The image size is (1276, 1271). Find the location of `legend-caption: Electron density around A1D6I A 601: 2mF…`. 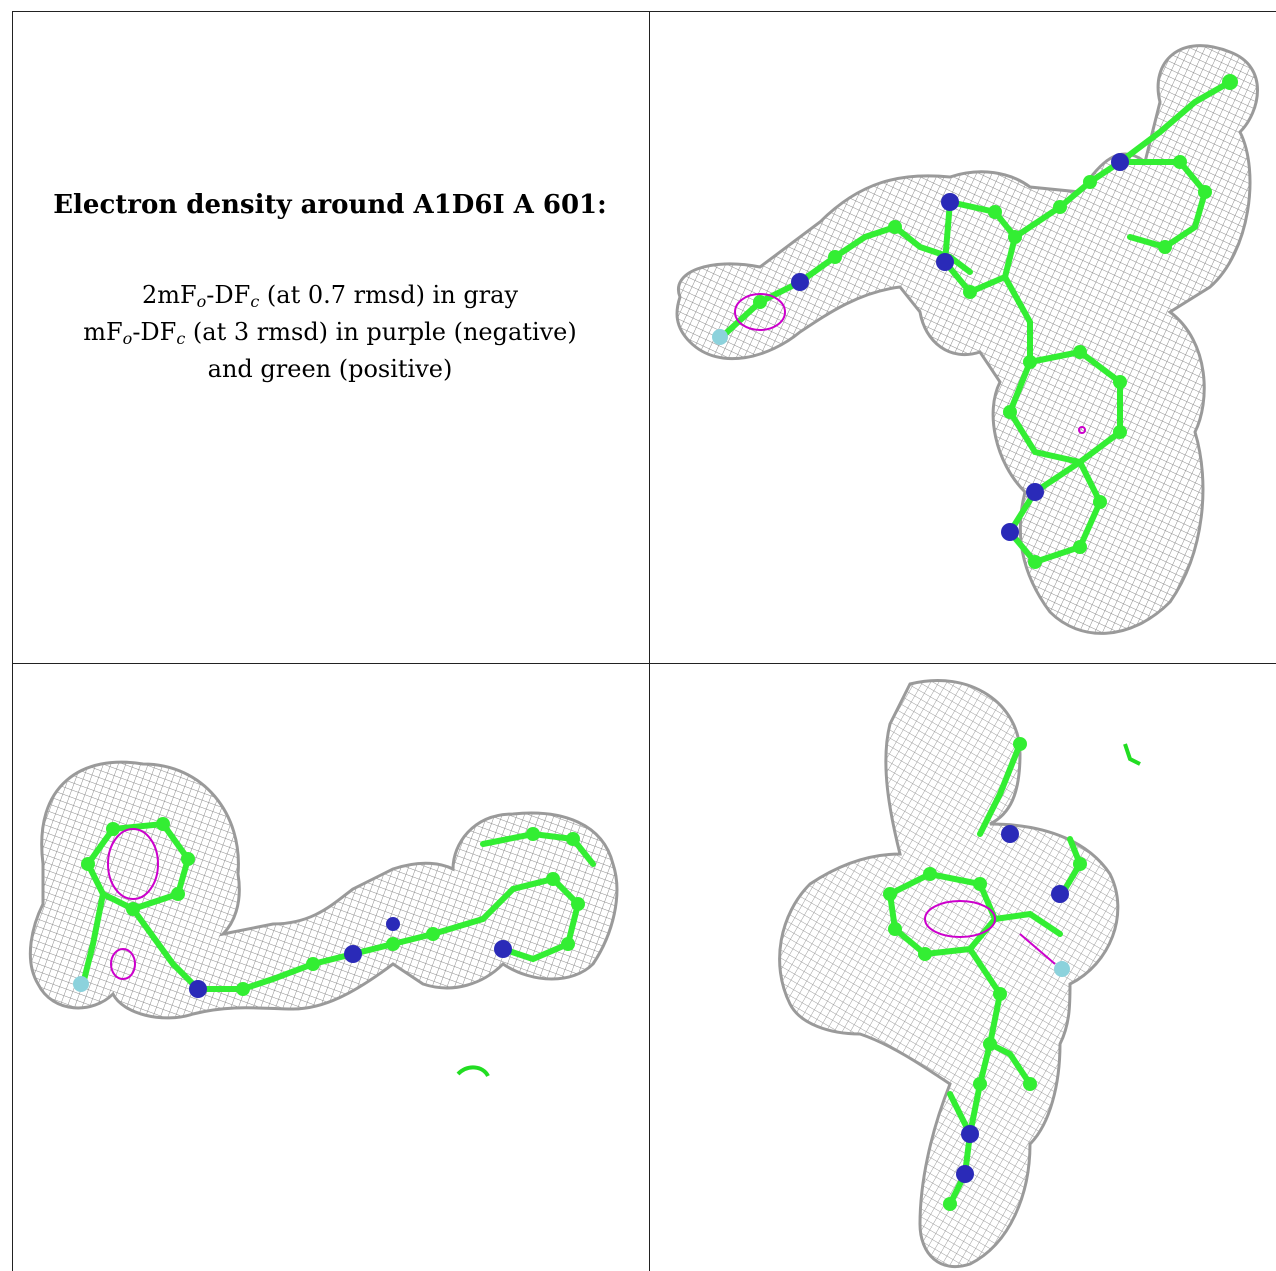

legend-caption: Electron density around A1D6I A 601: 2mF… is located at coordinates (330, 287).